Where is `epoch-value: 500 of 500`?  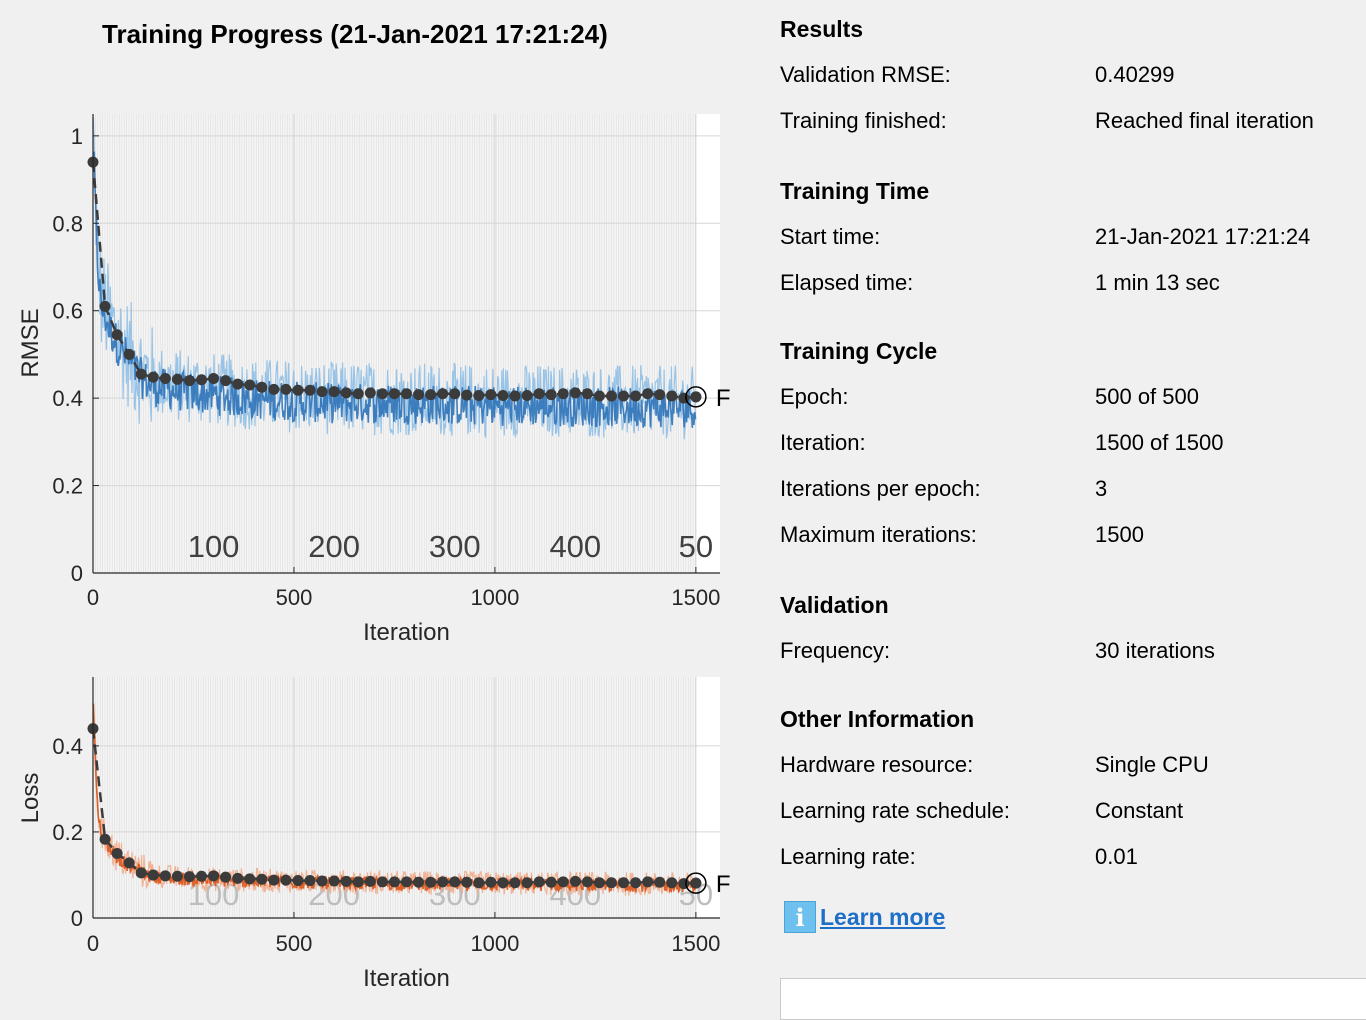 epoch-value: 500 of 500 is located at coordinates (1147, 396).